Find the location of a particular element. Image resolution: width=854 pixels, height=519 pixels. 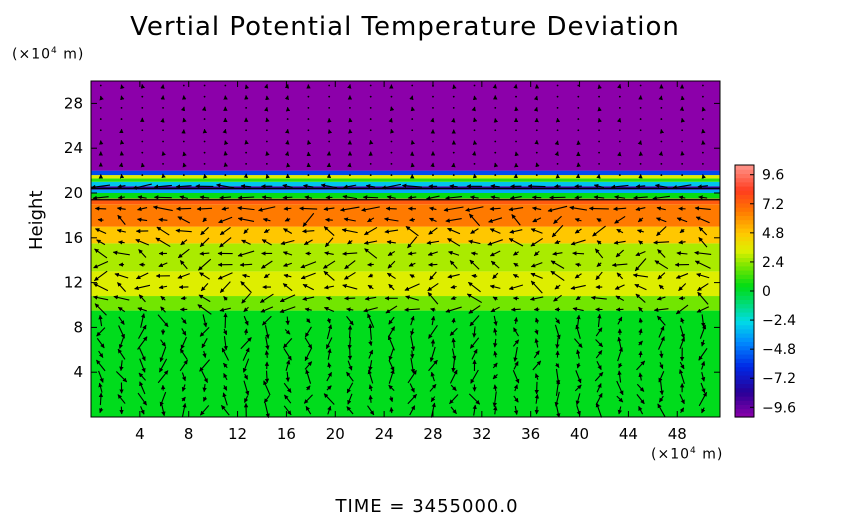

x-tick-label: 16 is located at coordinates (286, 434).